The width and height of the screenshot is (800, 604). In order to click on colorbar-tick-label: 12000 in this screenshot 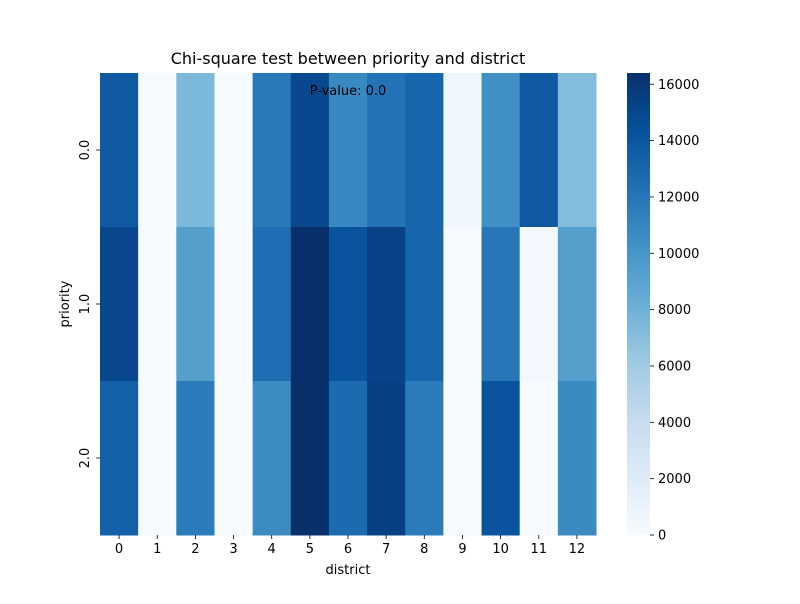, I will do `click(678, 197)`.